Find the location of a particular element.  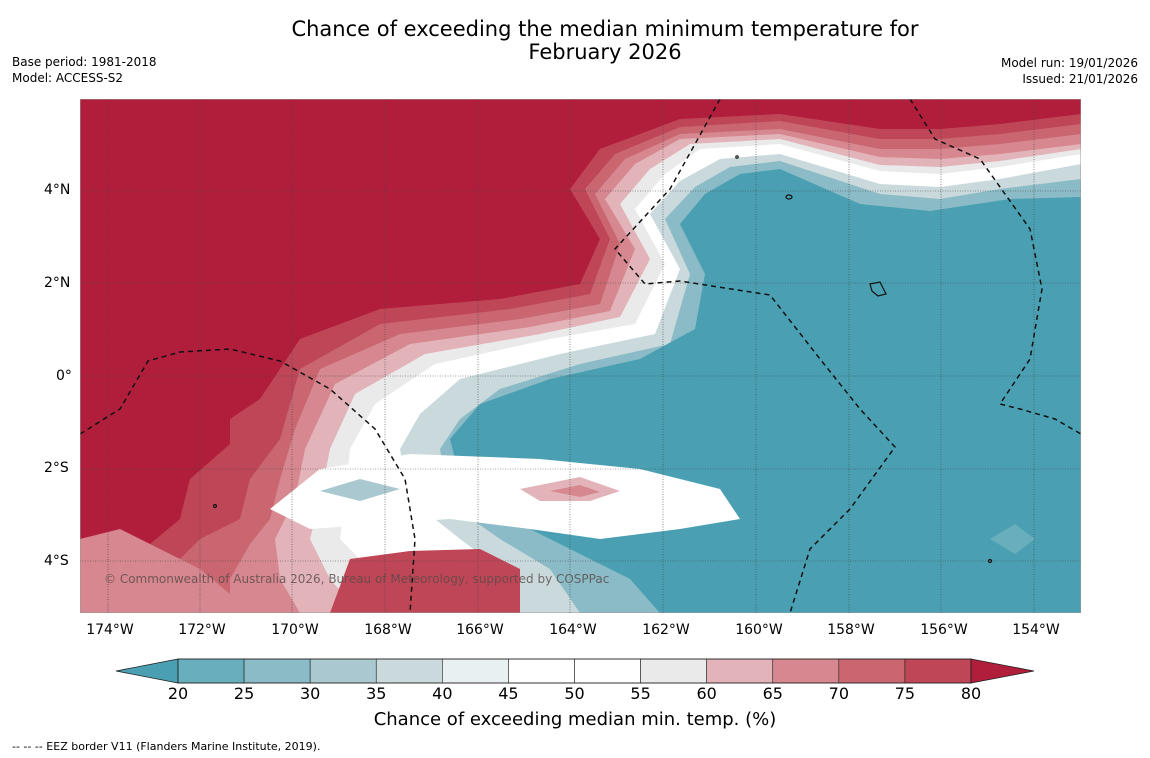

model-name: Model: ACCESS-S2 is located at coordinates (68, 78).